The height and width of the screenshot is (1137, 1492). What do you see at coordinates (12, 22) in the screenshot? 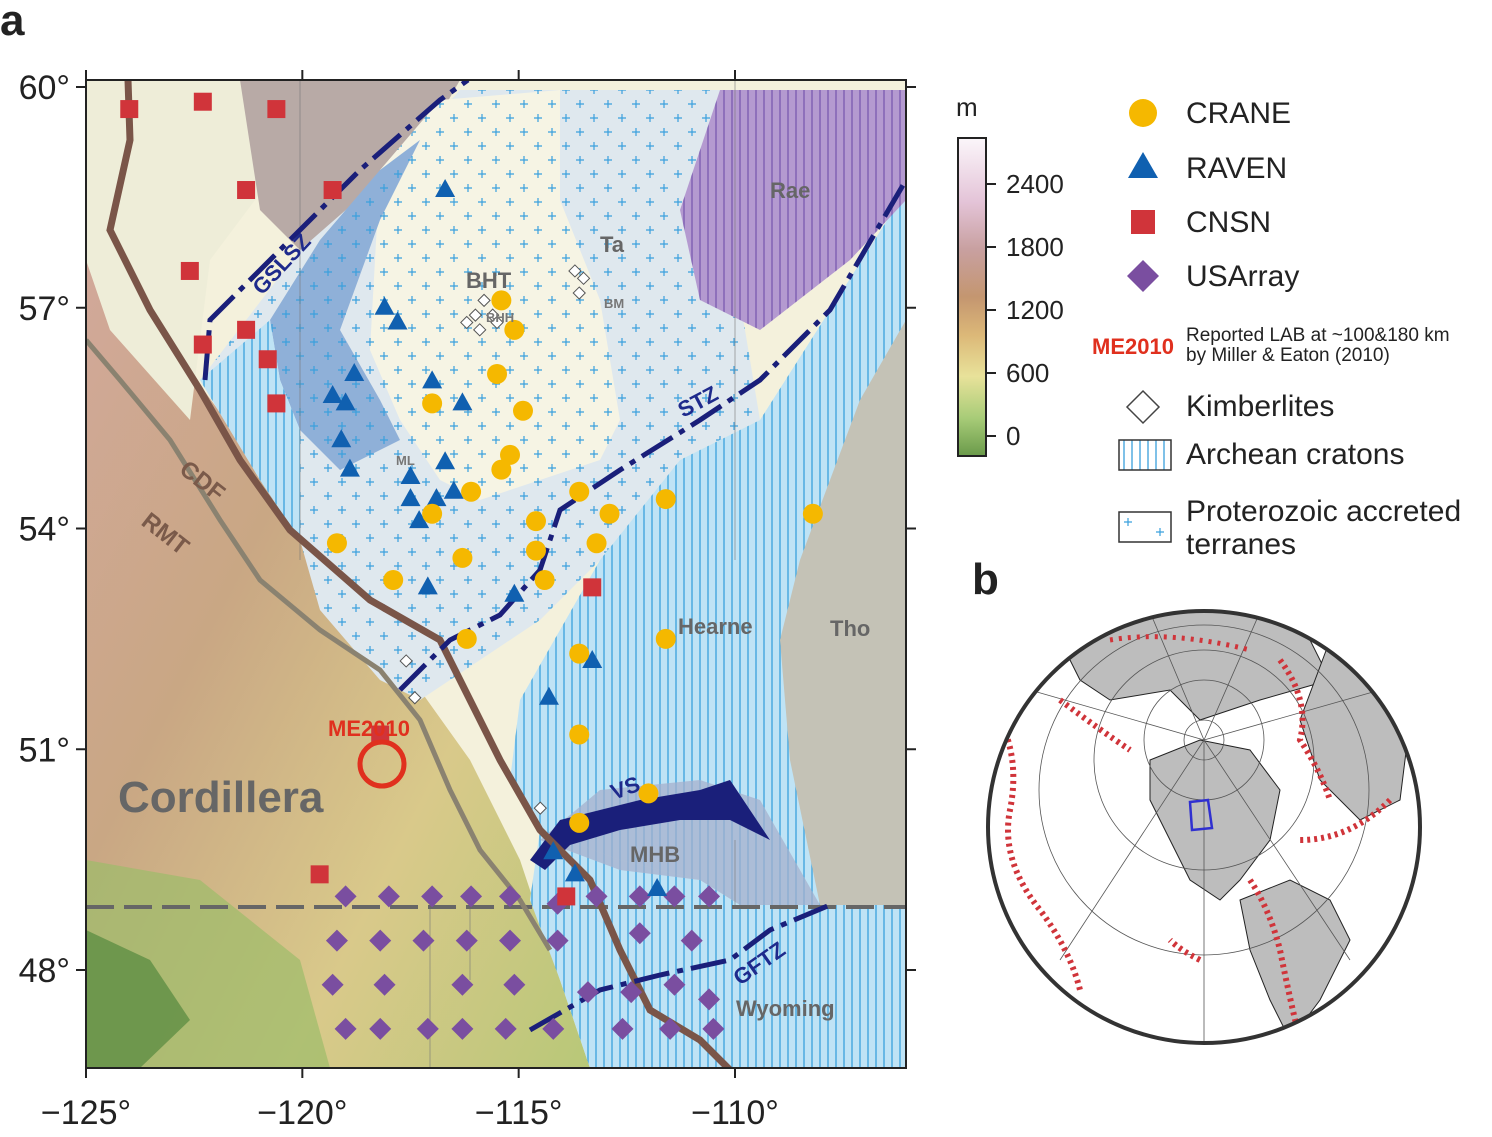
I see `panel-a-label: a` at bounding box center [12, 22].